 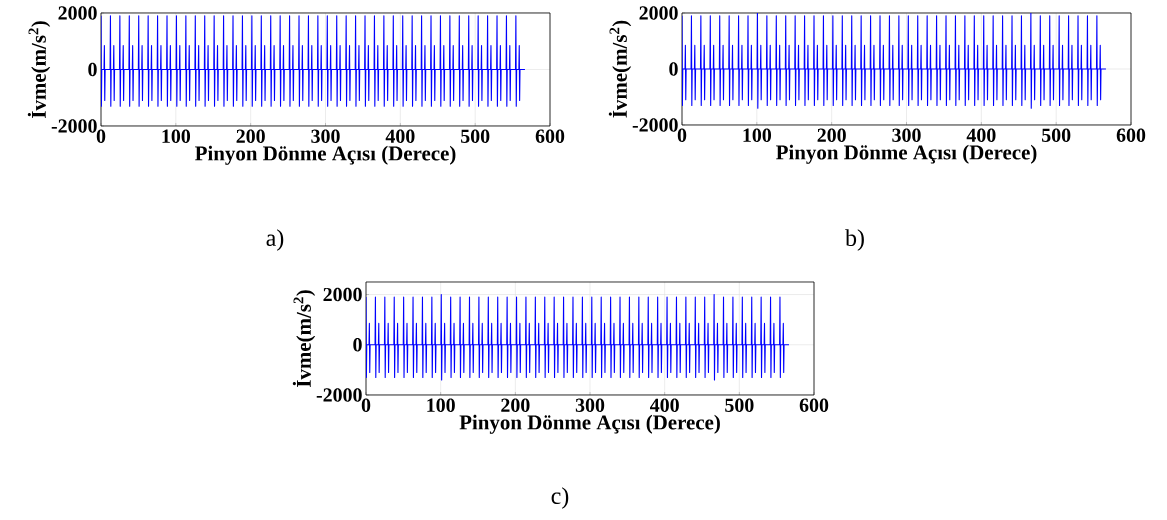 What do you see at coordinates (275, 240) in the screenshot?
I see `text: a)` at bounding box center [275, 240].